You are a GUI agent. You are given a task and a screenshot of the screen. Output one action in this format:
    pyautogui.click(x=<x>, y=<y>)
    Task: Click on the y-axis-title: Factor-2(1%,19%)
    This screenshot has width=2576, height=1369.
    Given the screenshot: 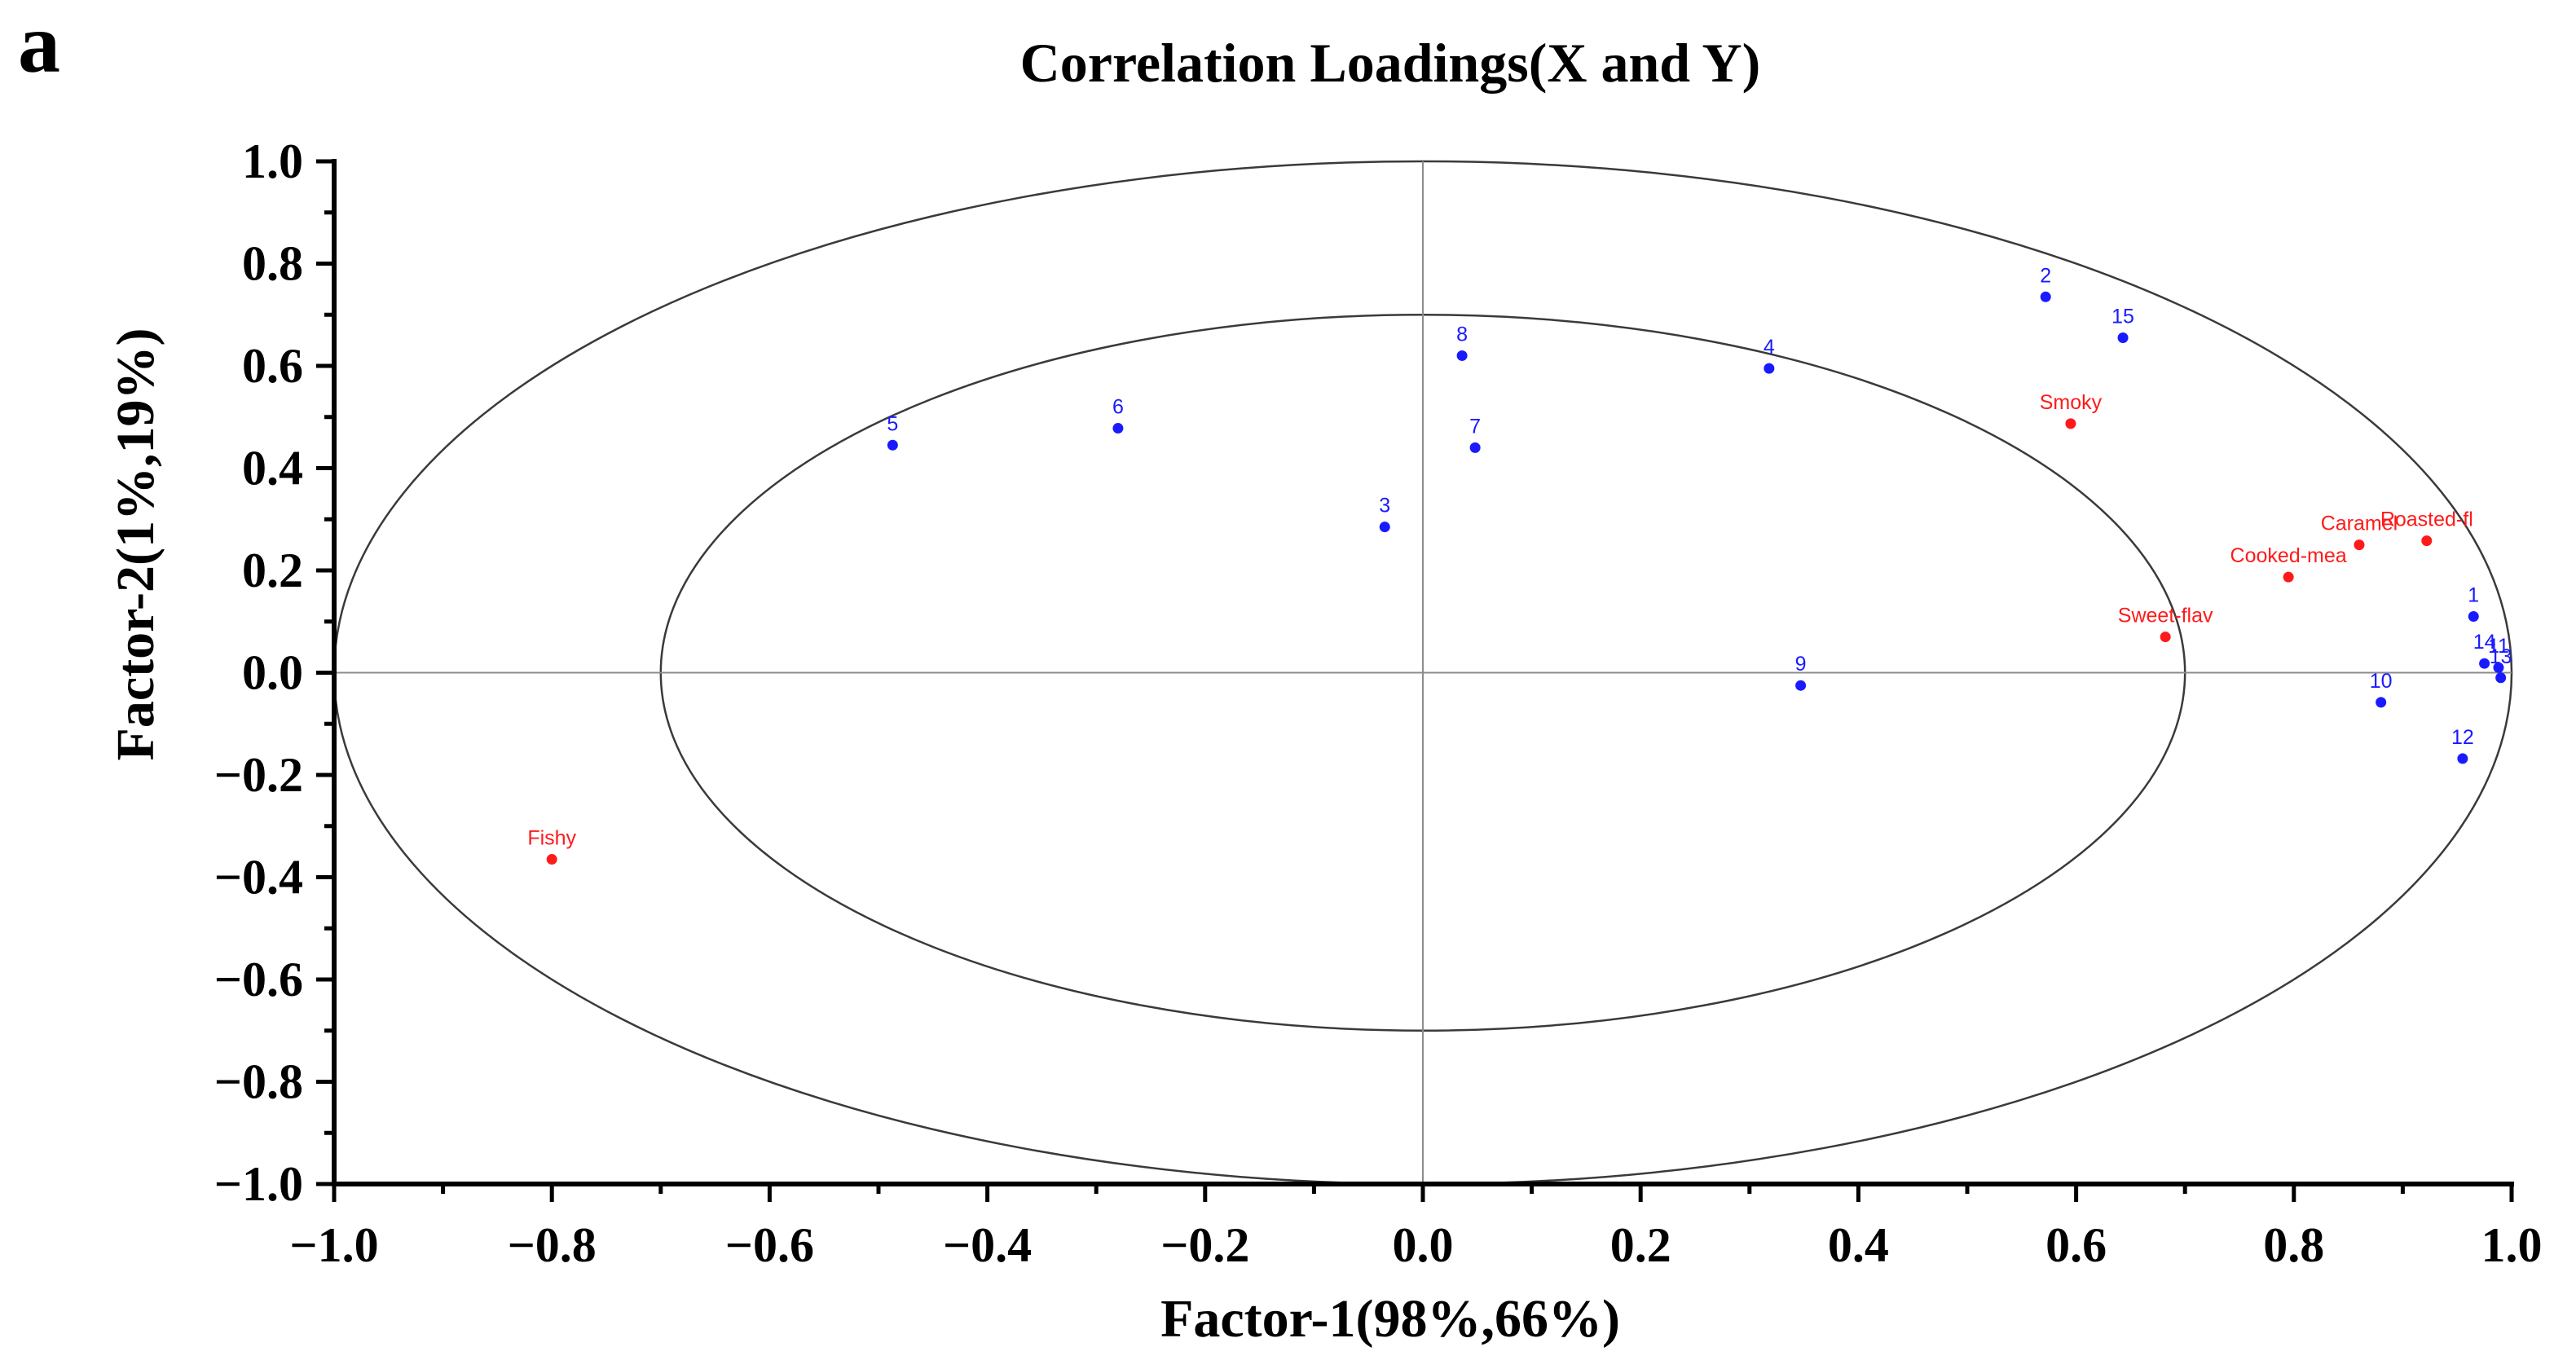 What is the action you would take?
    pyautogui.click(x=135, y=545)
    